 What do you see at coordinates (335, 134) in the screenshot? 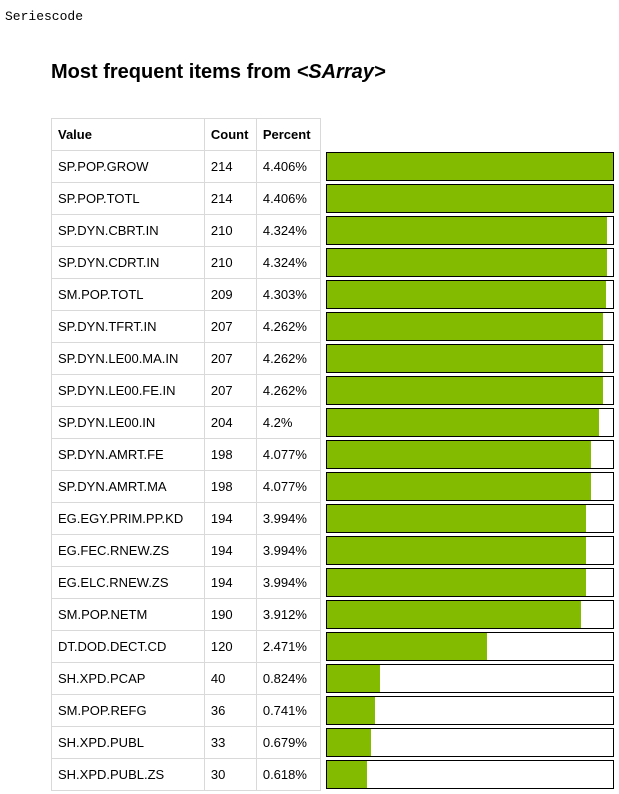
I see `table-header-row: Value Count Percent` at bounding box center [335, 134].